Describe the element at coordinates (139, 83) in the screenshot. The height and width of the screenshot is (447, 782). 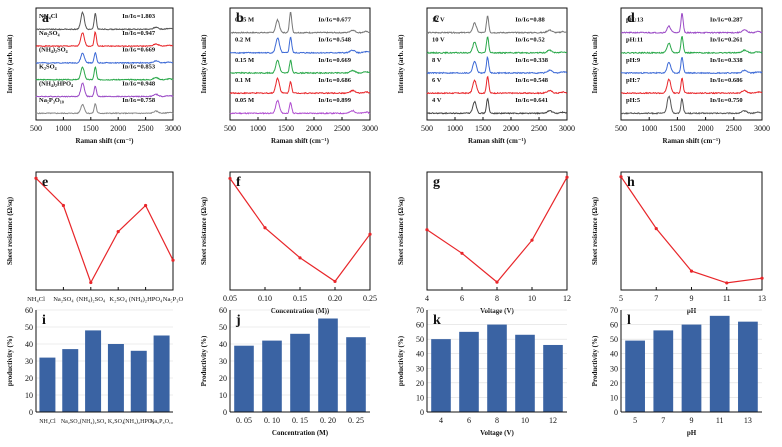
I see `ratio-label: Iᴅ/Iɢ=0.948` at that location.